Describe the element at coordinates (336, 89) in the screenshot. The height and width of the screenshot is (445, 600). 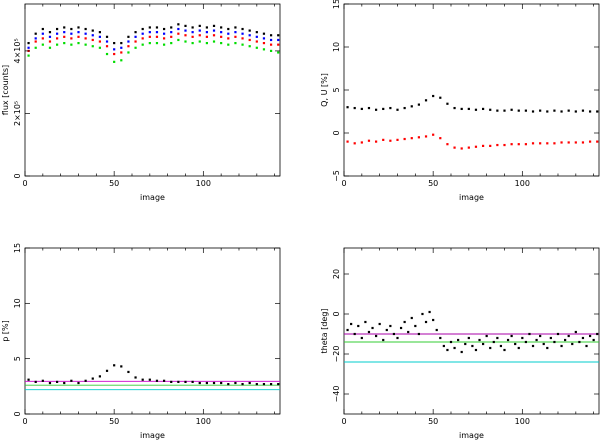
I see `y-tick-label: 5` at that location.